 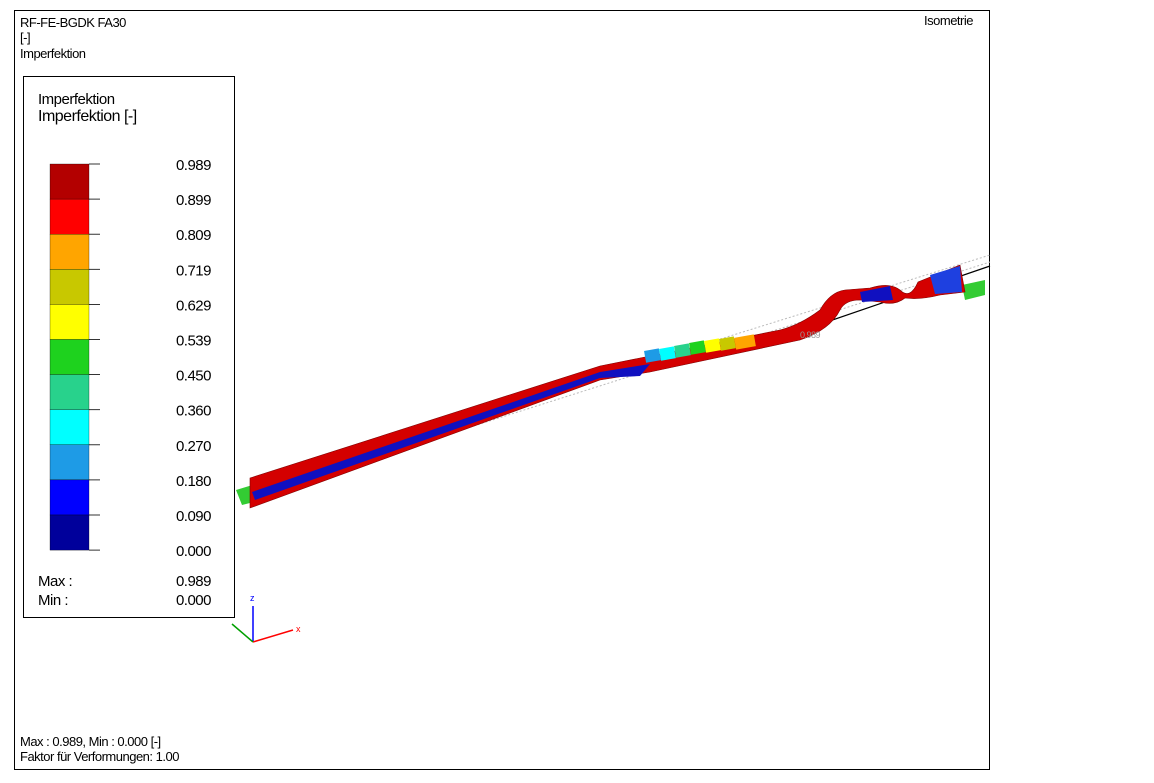 I want to click on axis-x-label: x, so click(x=298, y=629).